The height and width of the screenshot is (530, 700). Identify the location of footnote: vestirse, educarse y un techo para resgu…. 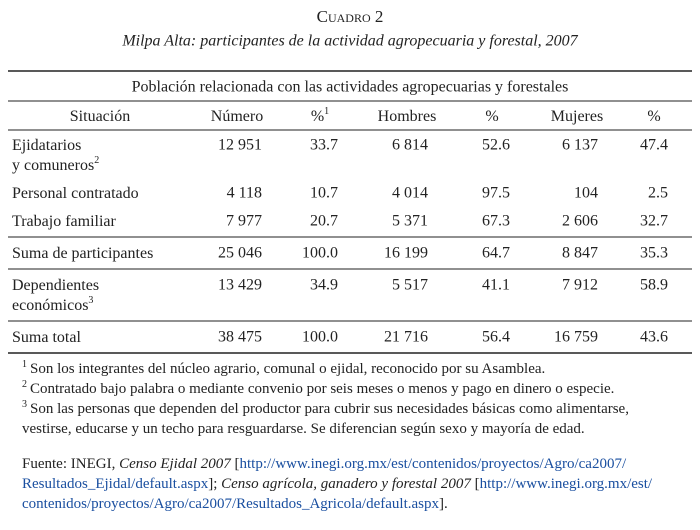
(303, 429).